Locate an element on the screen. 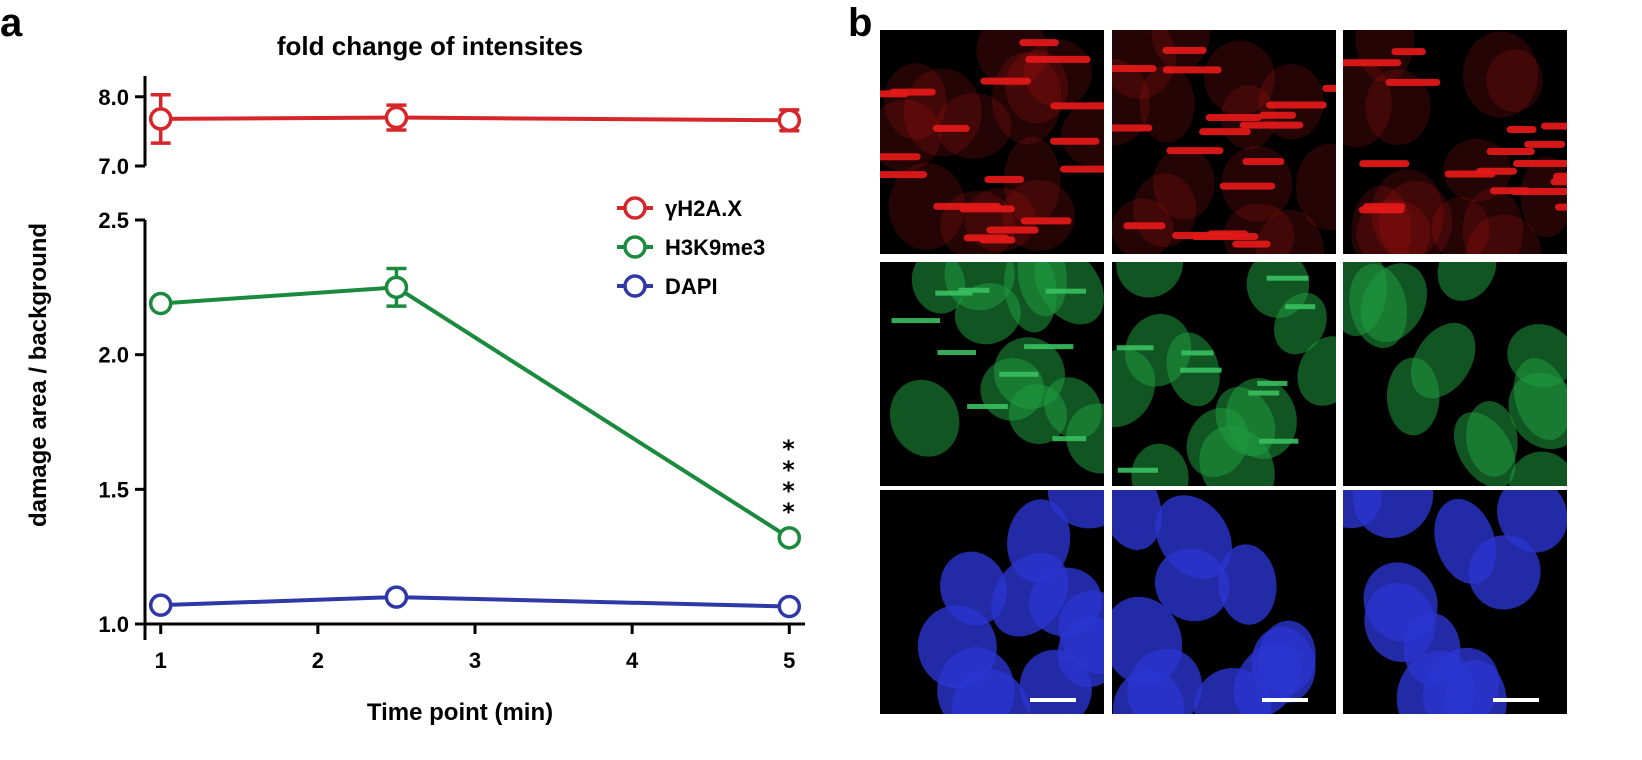  chart-title: fold change of intensites is located at coordinates (430, 46).